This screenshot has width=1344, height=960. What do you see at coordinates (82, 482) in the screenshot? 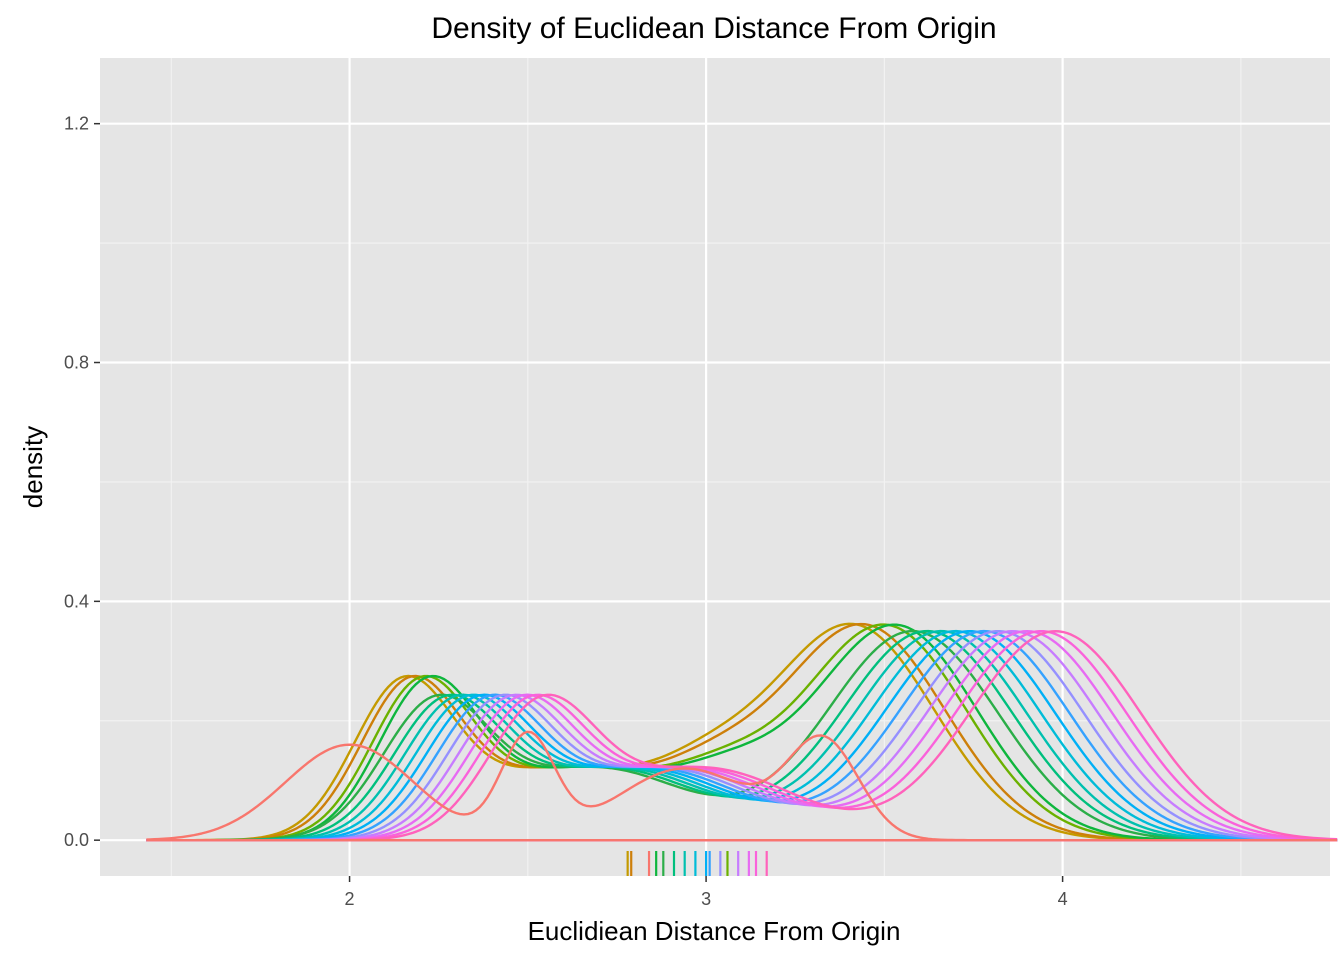
I see `y-axis: 0.0 0.4 0.8 1.2` at bounding box center [82, 482].